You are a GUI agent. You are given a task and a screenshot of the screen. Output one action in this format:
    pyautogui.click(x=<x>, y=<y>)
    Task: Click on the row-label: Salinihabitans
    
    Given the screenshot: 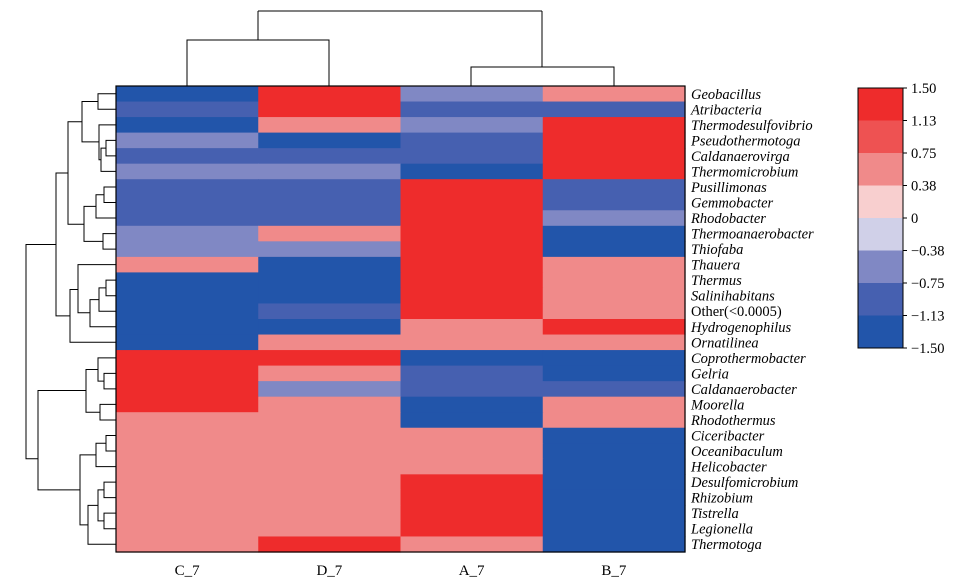 What is the action you would take?
    pyautogui.click(x=733, y=297)
    